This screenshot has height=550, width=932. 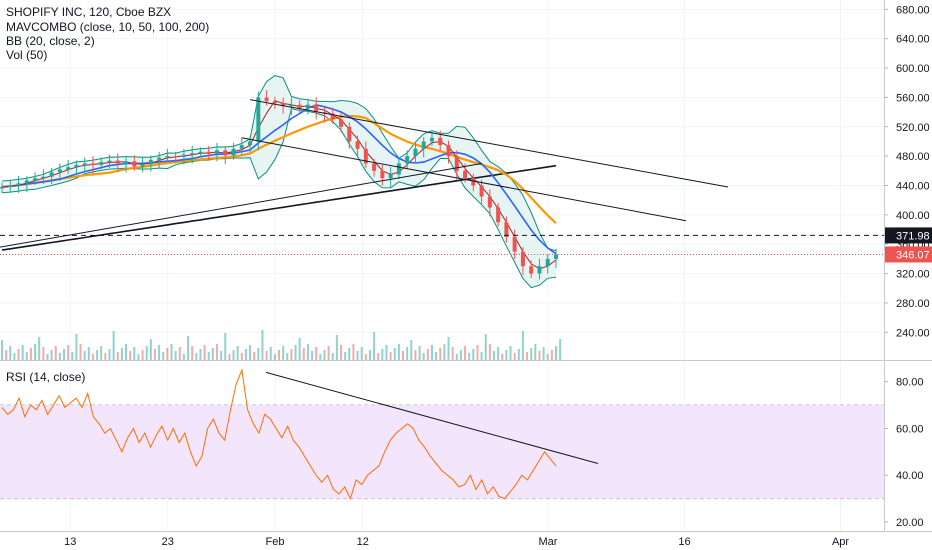 I want to click on price-axis-label: 560.00, so click(x=913, y=98).